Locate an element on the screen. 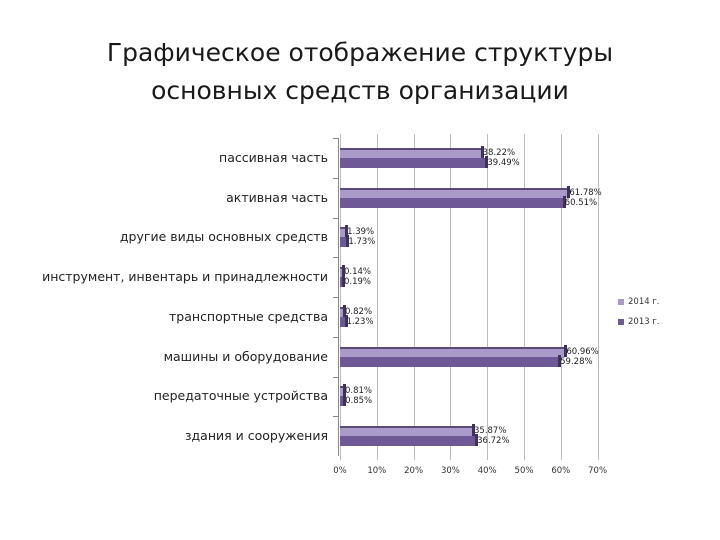 This screenshot has height=540, width=720. category-label: транспортные средства is located at coordinates (248, 316).